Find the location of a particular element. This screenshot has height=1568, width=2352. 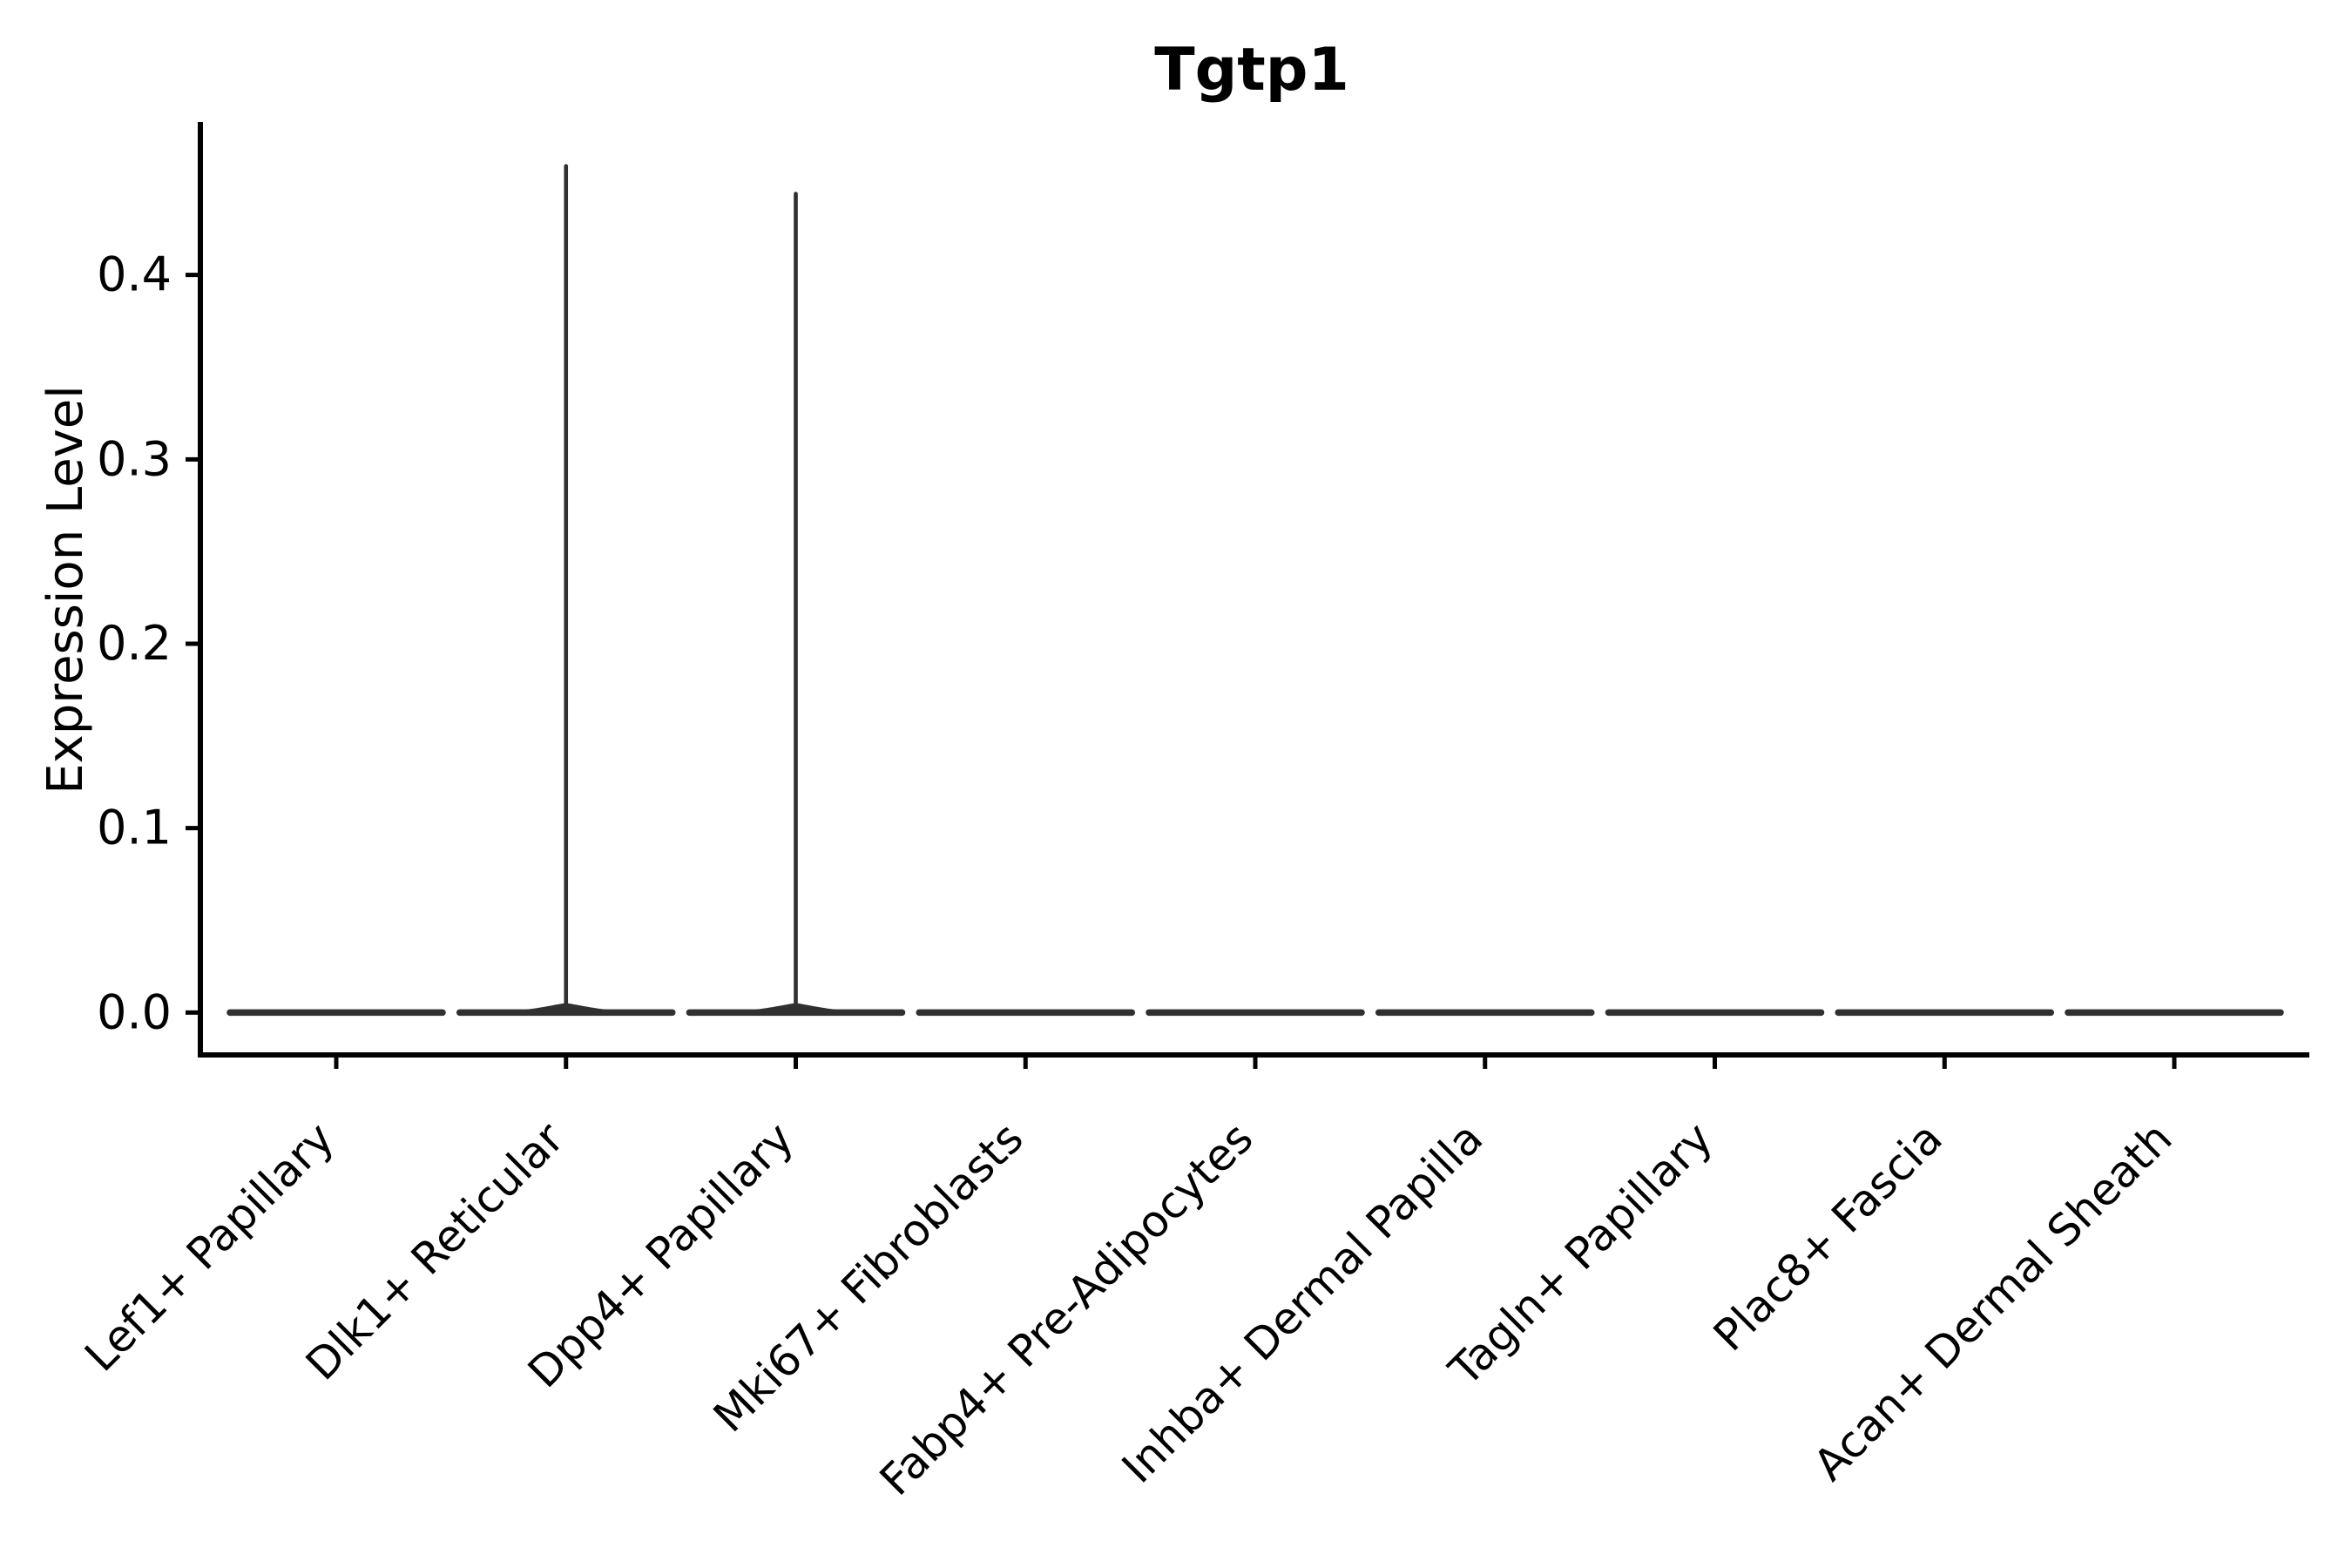

x-tick-label: Plac8+ Fascia is located at coordinates (1828, 1236).